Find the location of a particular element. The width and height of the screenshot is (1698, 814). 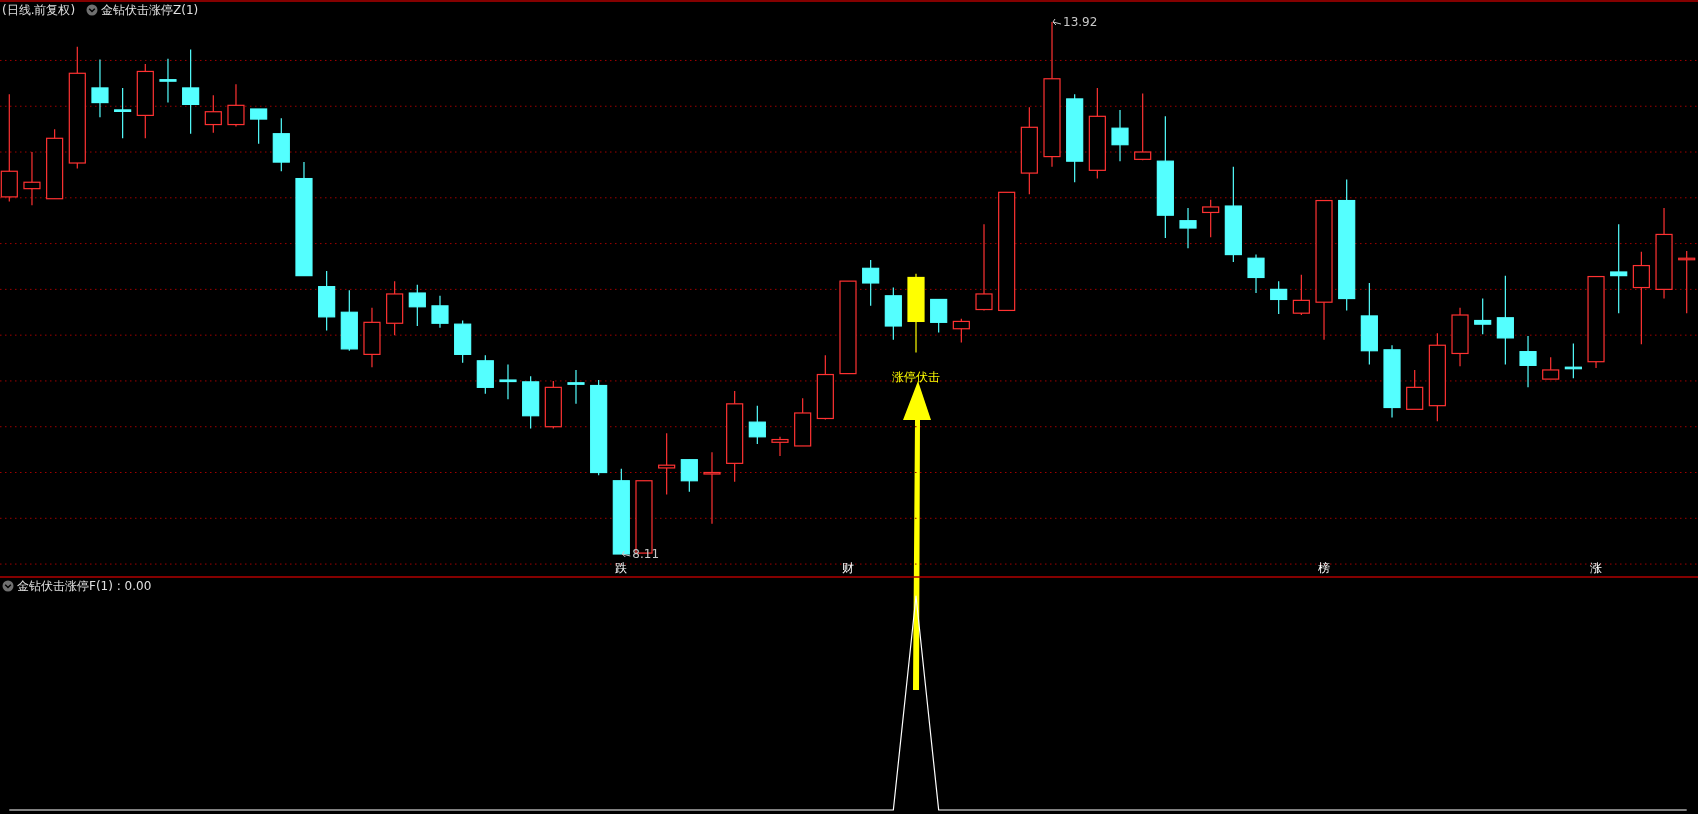

x-tick-label: 财 is located at coordinates (848, 568).